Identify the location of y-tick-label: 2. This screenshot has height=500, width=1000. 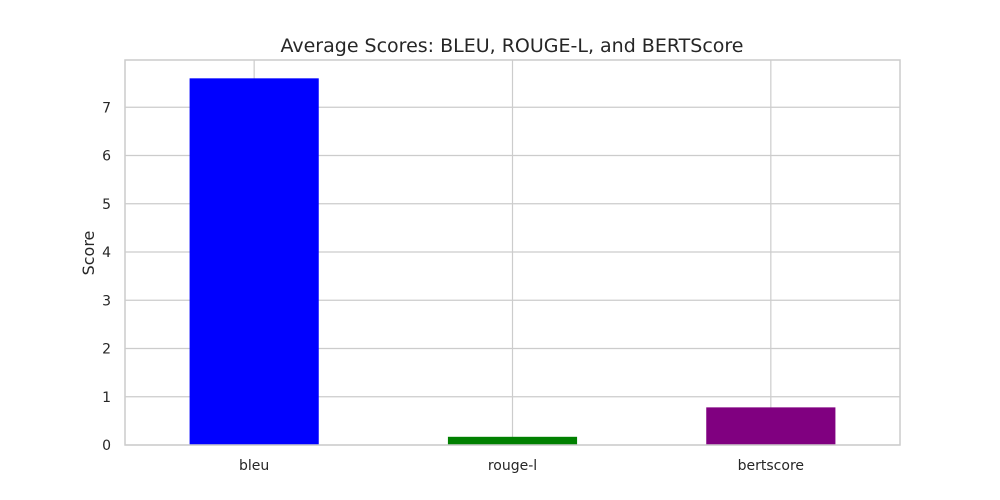
(106, 350).